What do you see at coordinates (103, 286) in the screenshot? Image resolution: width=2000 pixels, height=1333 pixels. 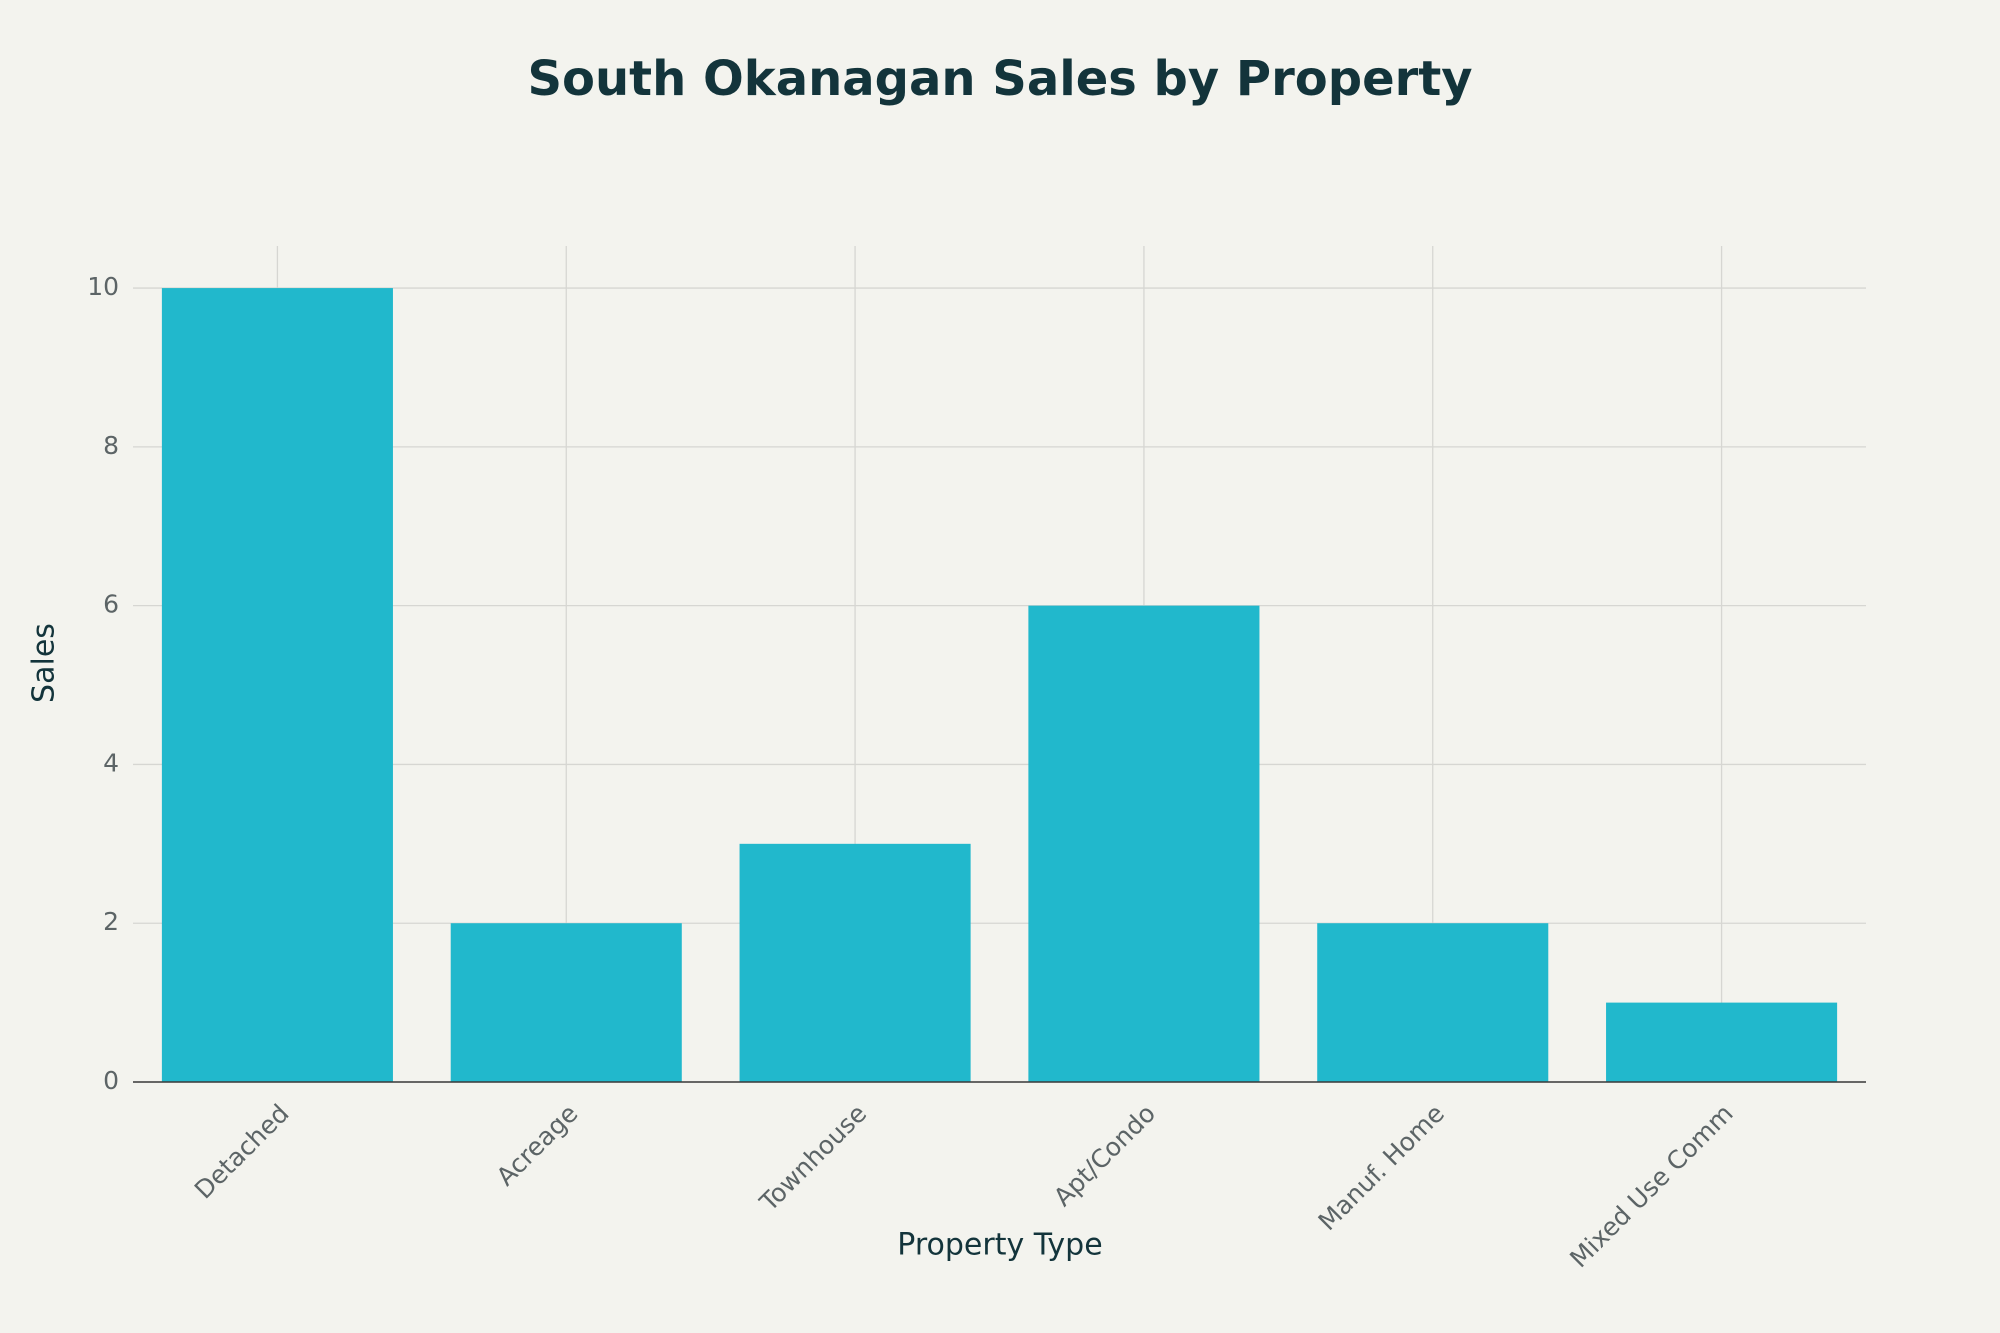 I see `y-tick-label: 10` at bounding box center [103, 286].